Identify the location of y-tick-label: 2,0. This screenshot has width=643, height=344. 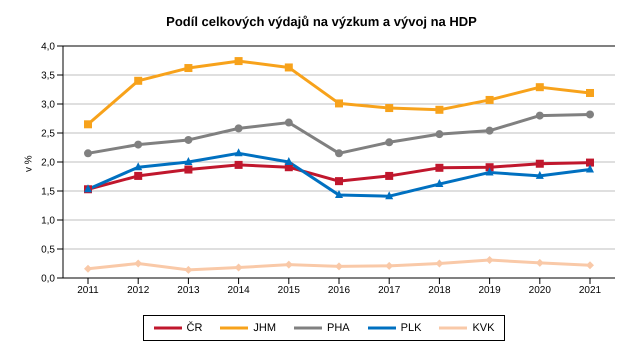
(48, 163).